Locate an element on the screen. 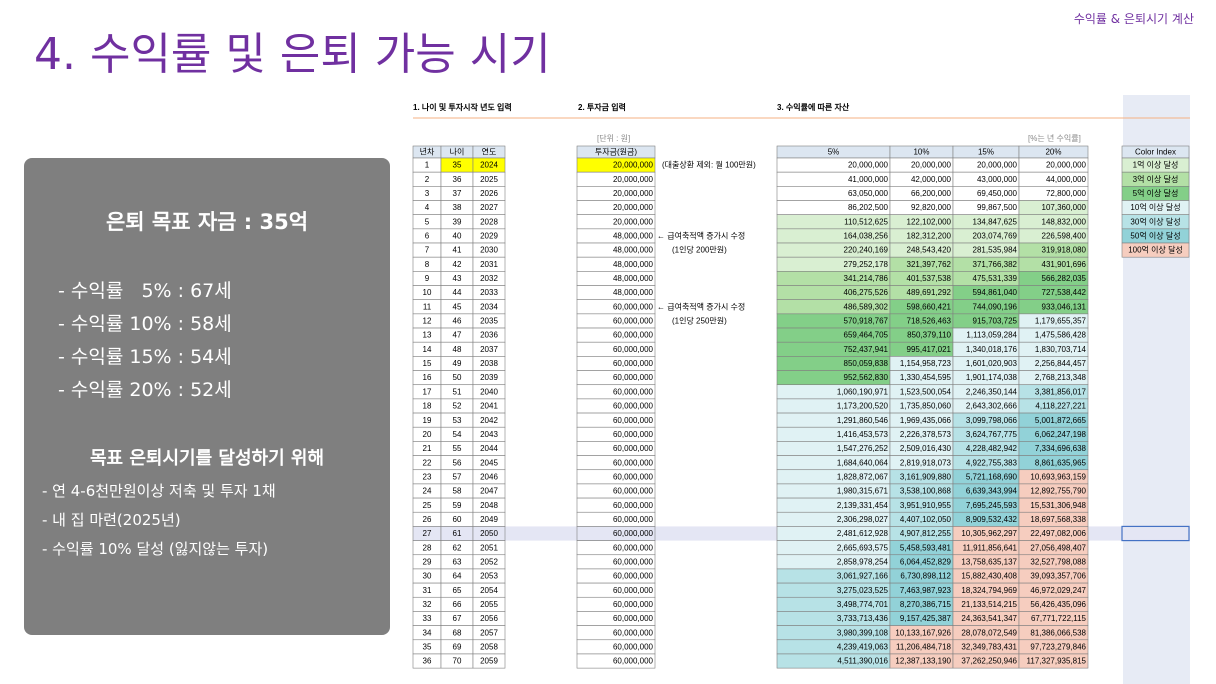 The image size is (1216, 684). cell: 2028 is located at coordinates (489, 221).